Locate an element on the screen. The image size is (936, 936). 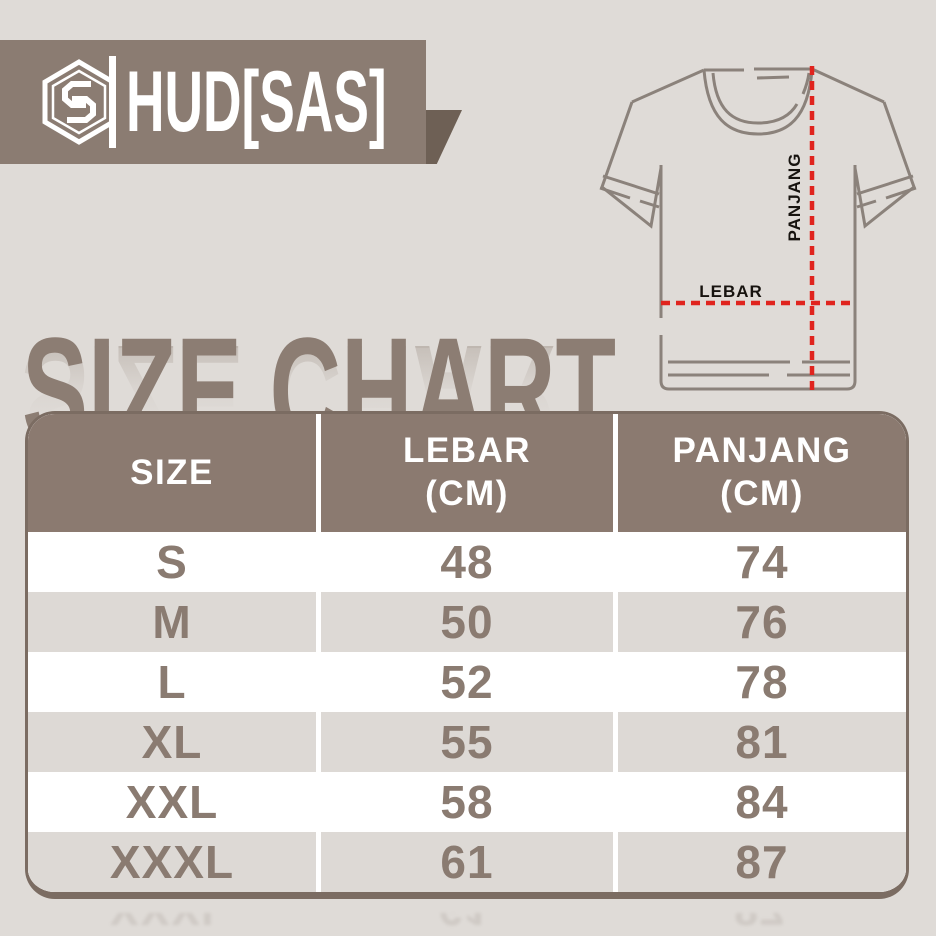
lebar-value: 61 is located at coordinates (467, 862).